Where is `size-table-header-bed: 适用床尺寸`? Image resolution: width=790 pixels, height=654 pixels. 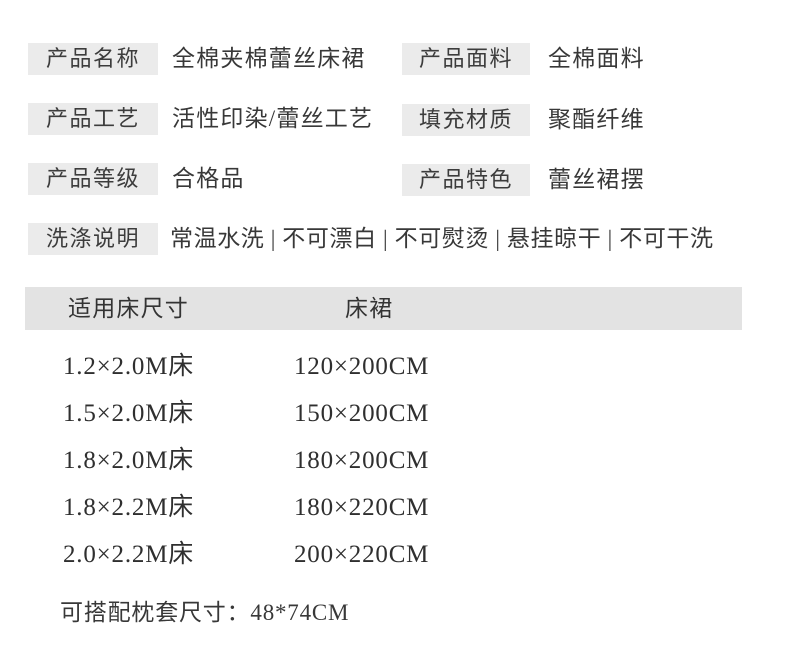 size-table-header-bed: 适用床尺寸 is located at coordinates (128, 308).